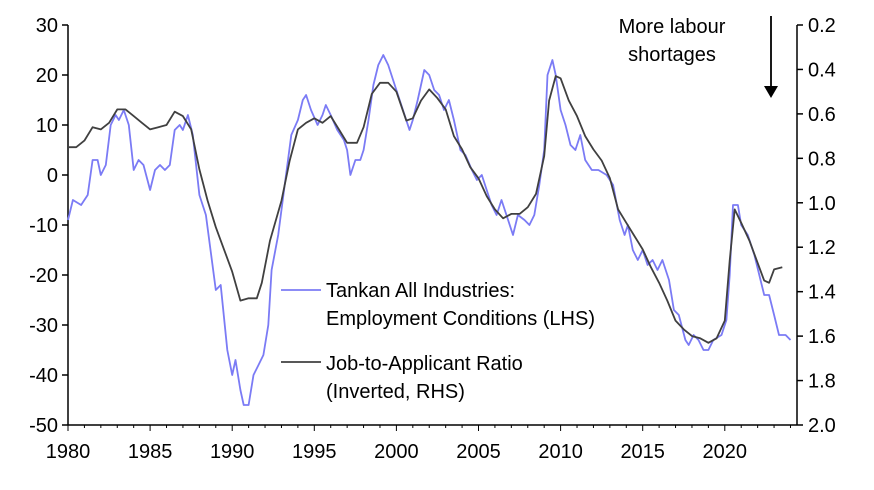  I want to click on legend-label: (Inverted, RHS), so click(395, 392).